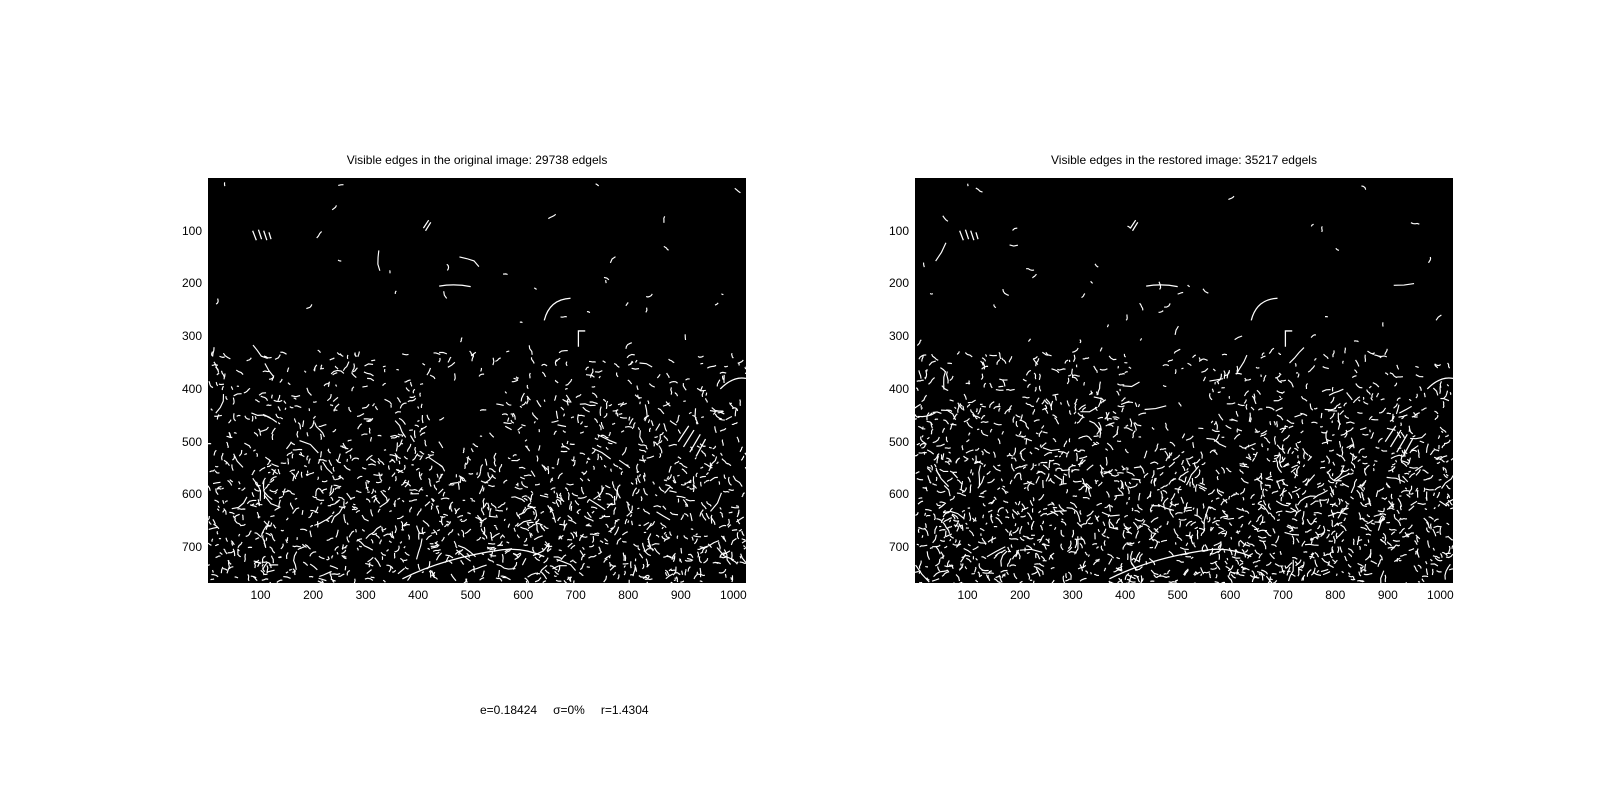 The height and width of the screenshot is (785, 1601). What do you see at coordinates (680, 595) in the screenshot?
I see `x-tick-label: 900` at bounding box center [680, 595].